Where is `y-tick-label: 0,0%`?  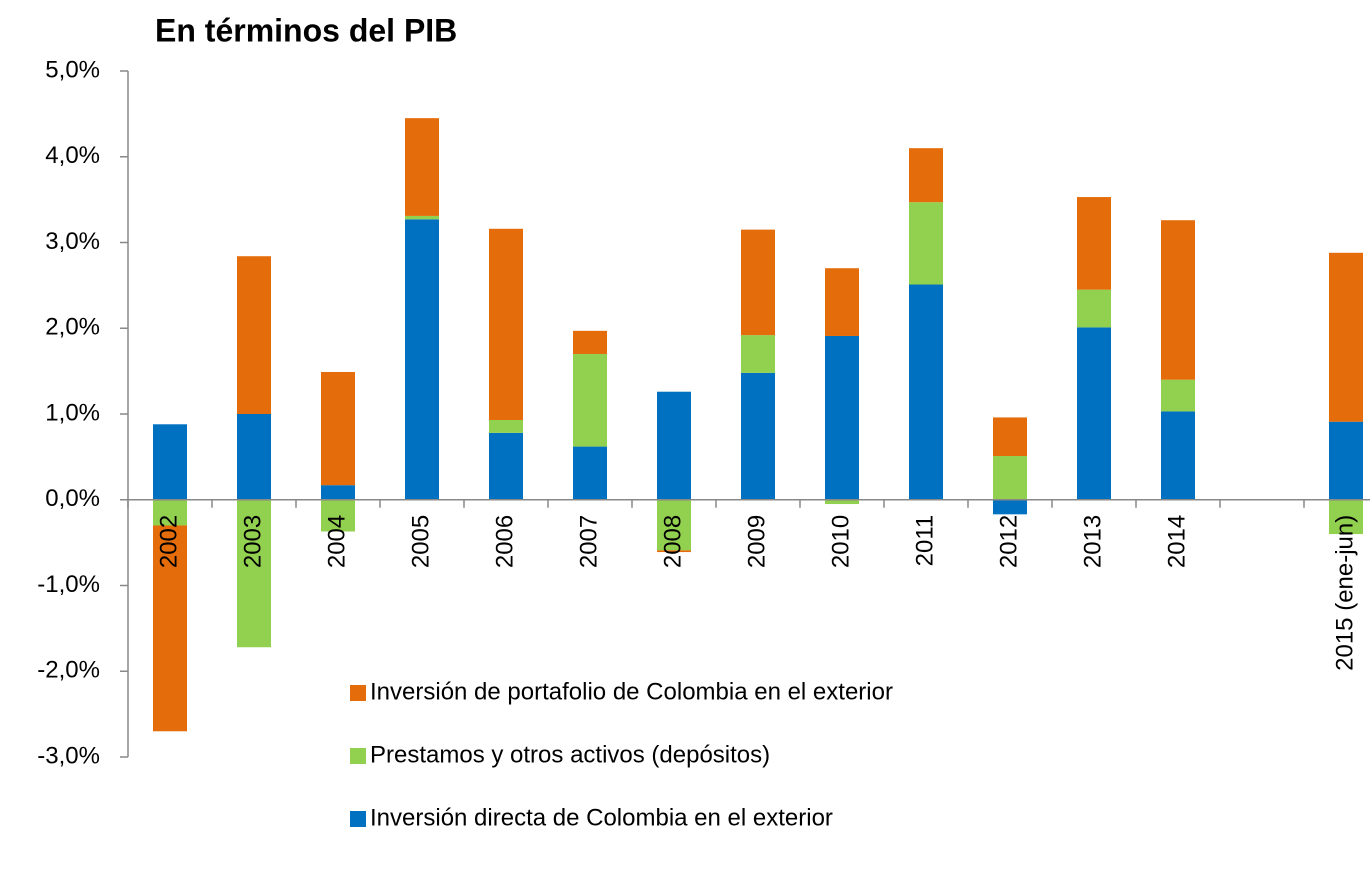
y-tick-label: 0,0% is located at coordinates (72, 498).